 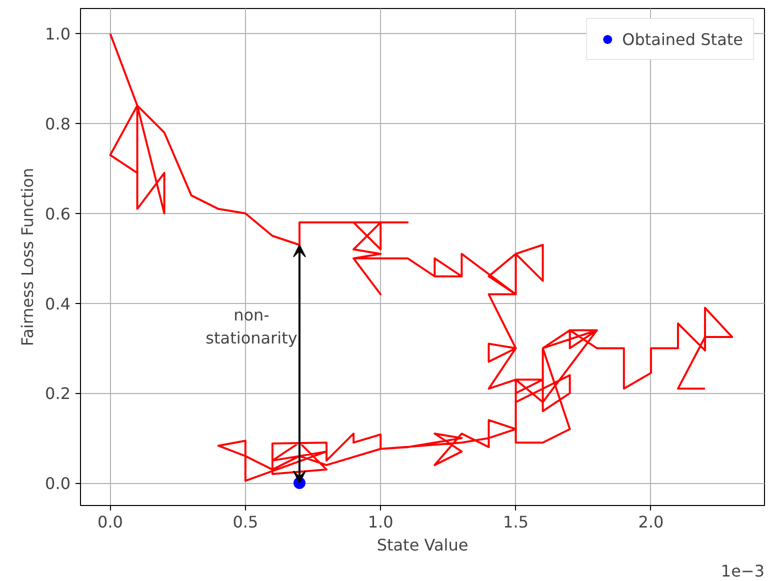 I want to click on x-axis-title: State Value, so click(x=422, y=545).